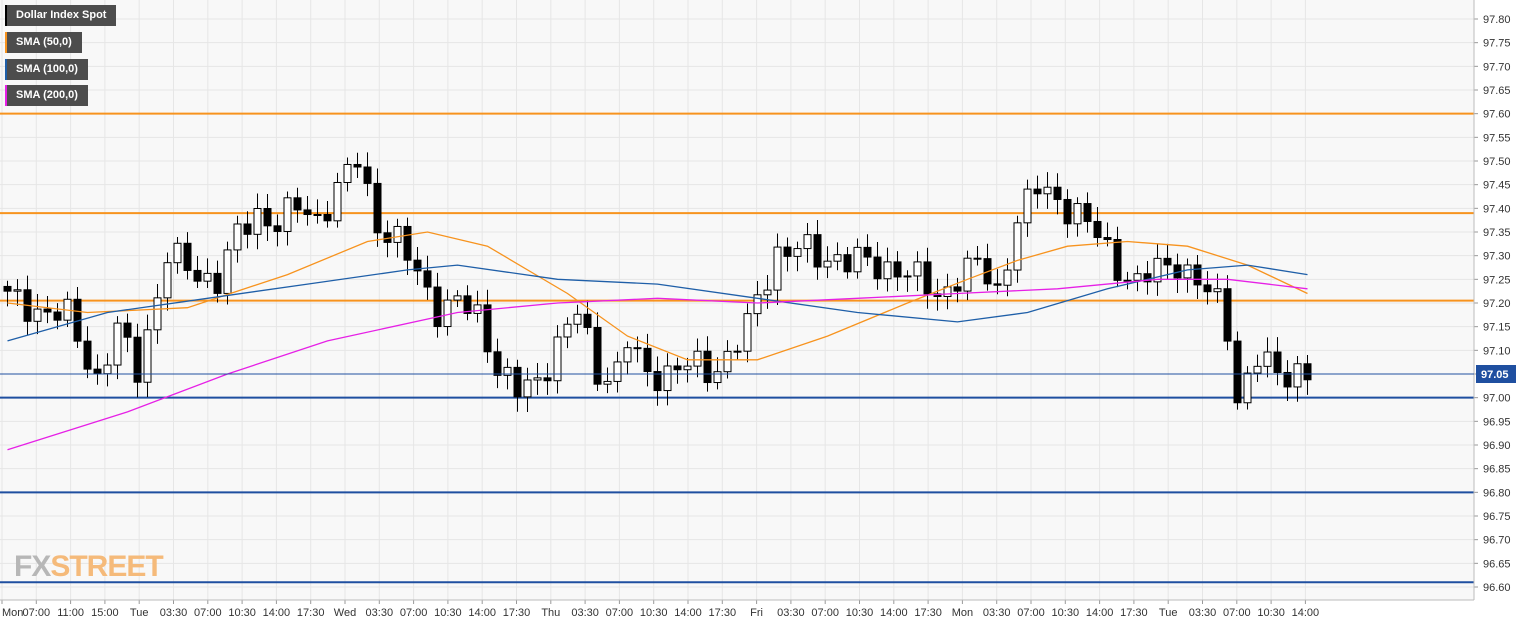 The height and width of the screenshot is (626, 1534). I want to click on x-tick-label: 17:30, so click(311, 613).